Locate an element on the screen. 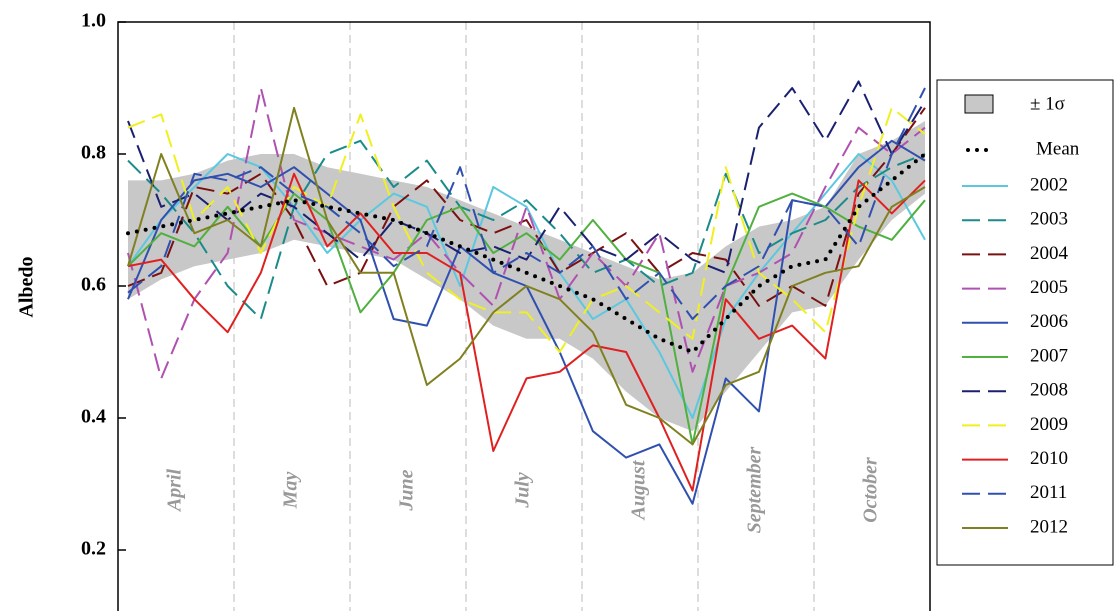 Image resolution: width=1118 pixels, height=611 pixels. legend-swatch is located at coordinates (979, 104).